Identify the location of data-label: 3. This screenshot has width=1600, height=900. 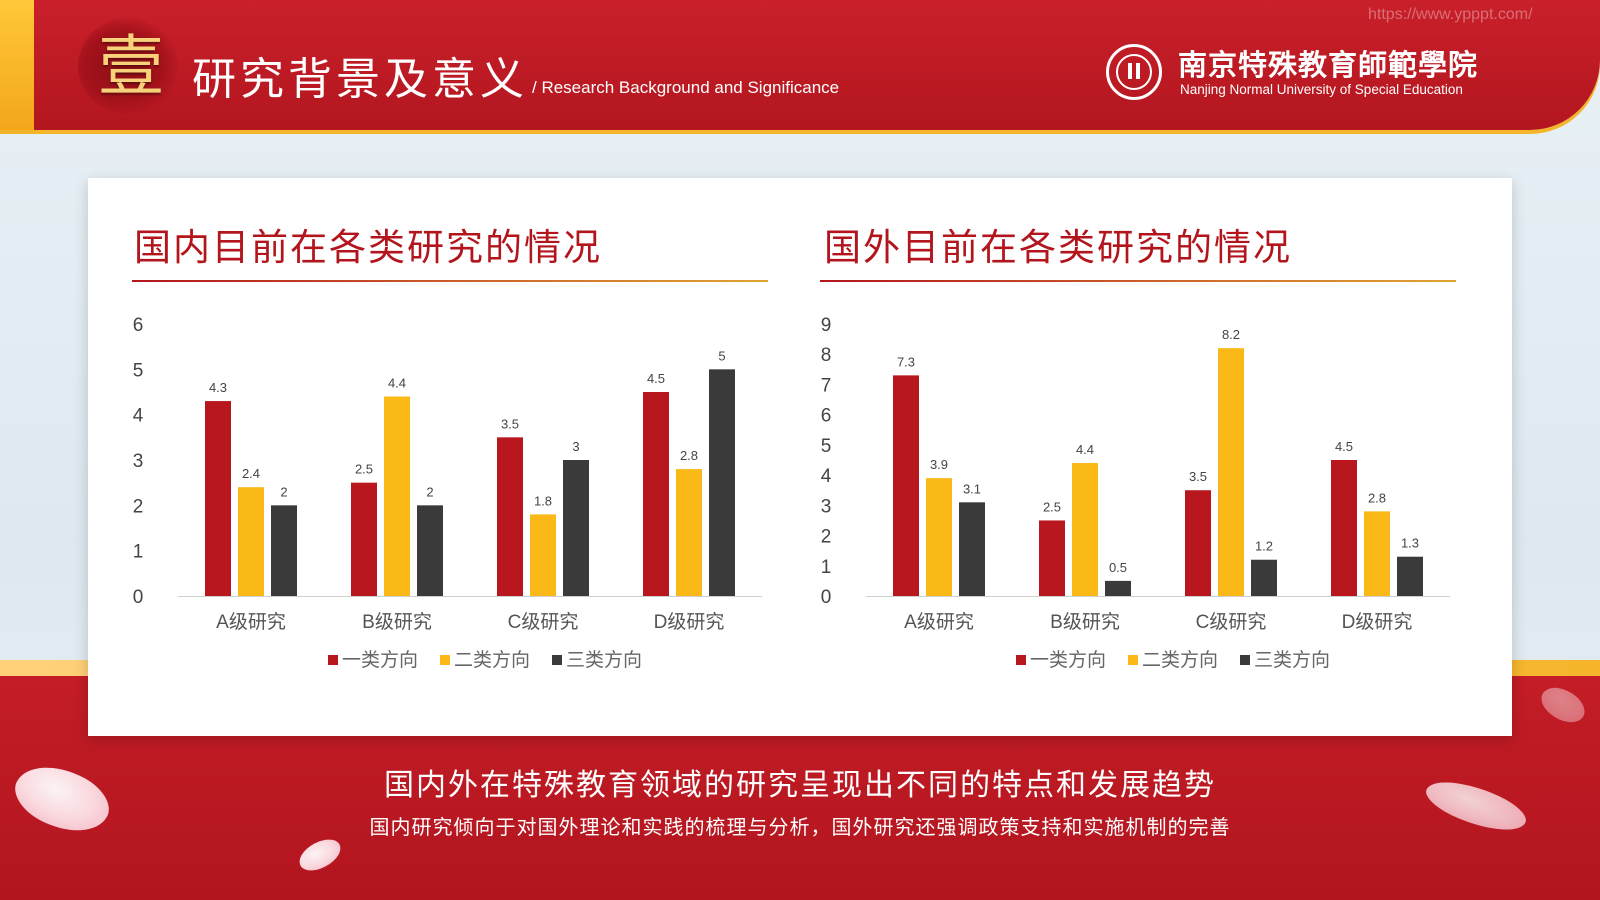
(575, 446).